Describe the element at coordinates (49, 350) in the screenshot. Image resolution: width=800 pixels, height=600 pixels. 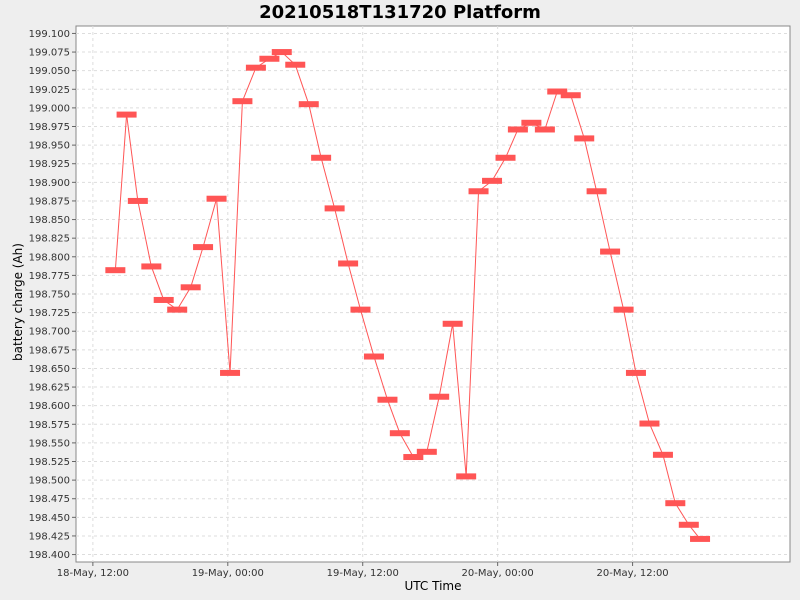
I see `y-tick-label: 198.675` at that location.